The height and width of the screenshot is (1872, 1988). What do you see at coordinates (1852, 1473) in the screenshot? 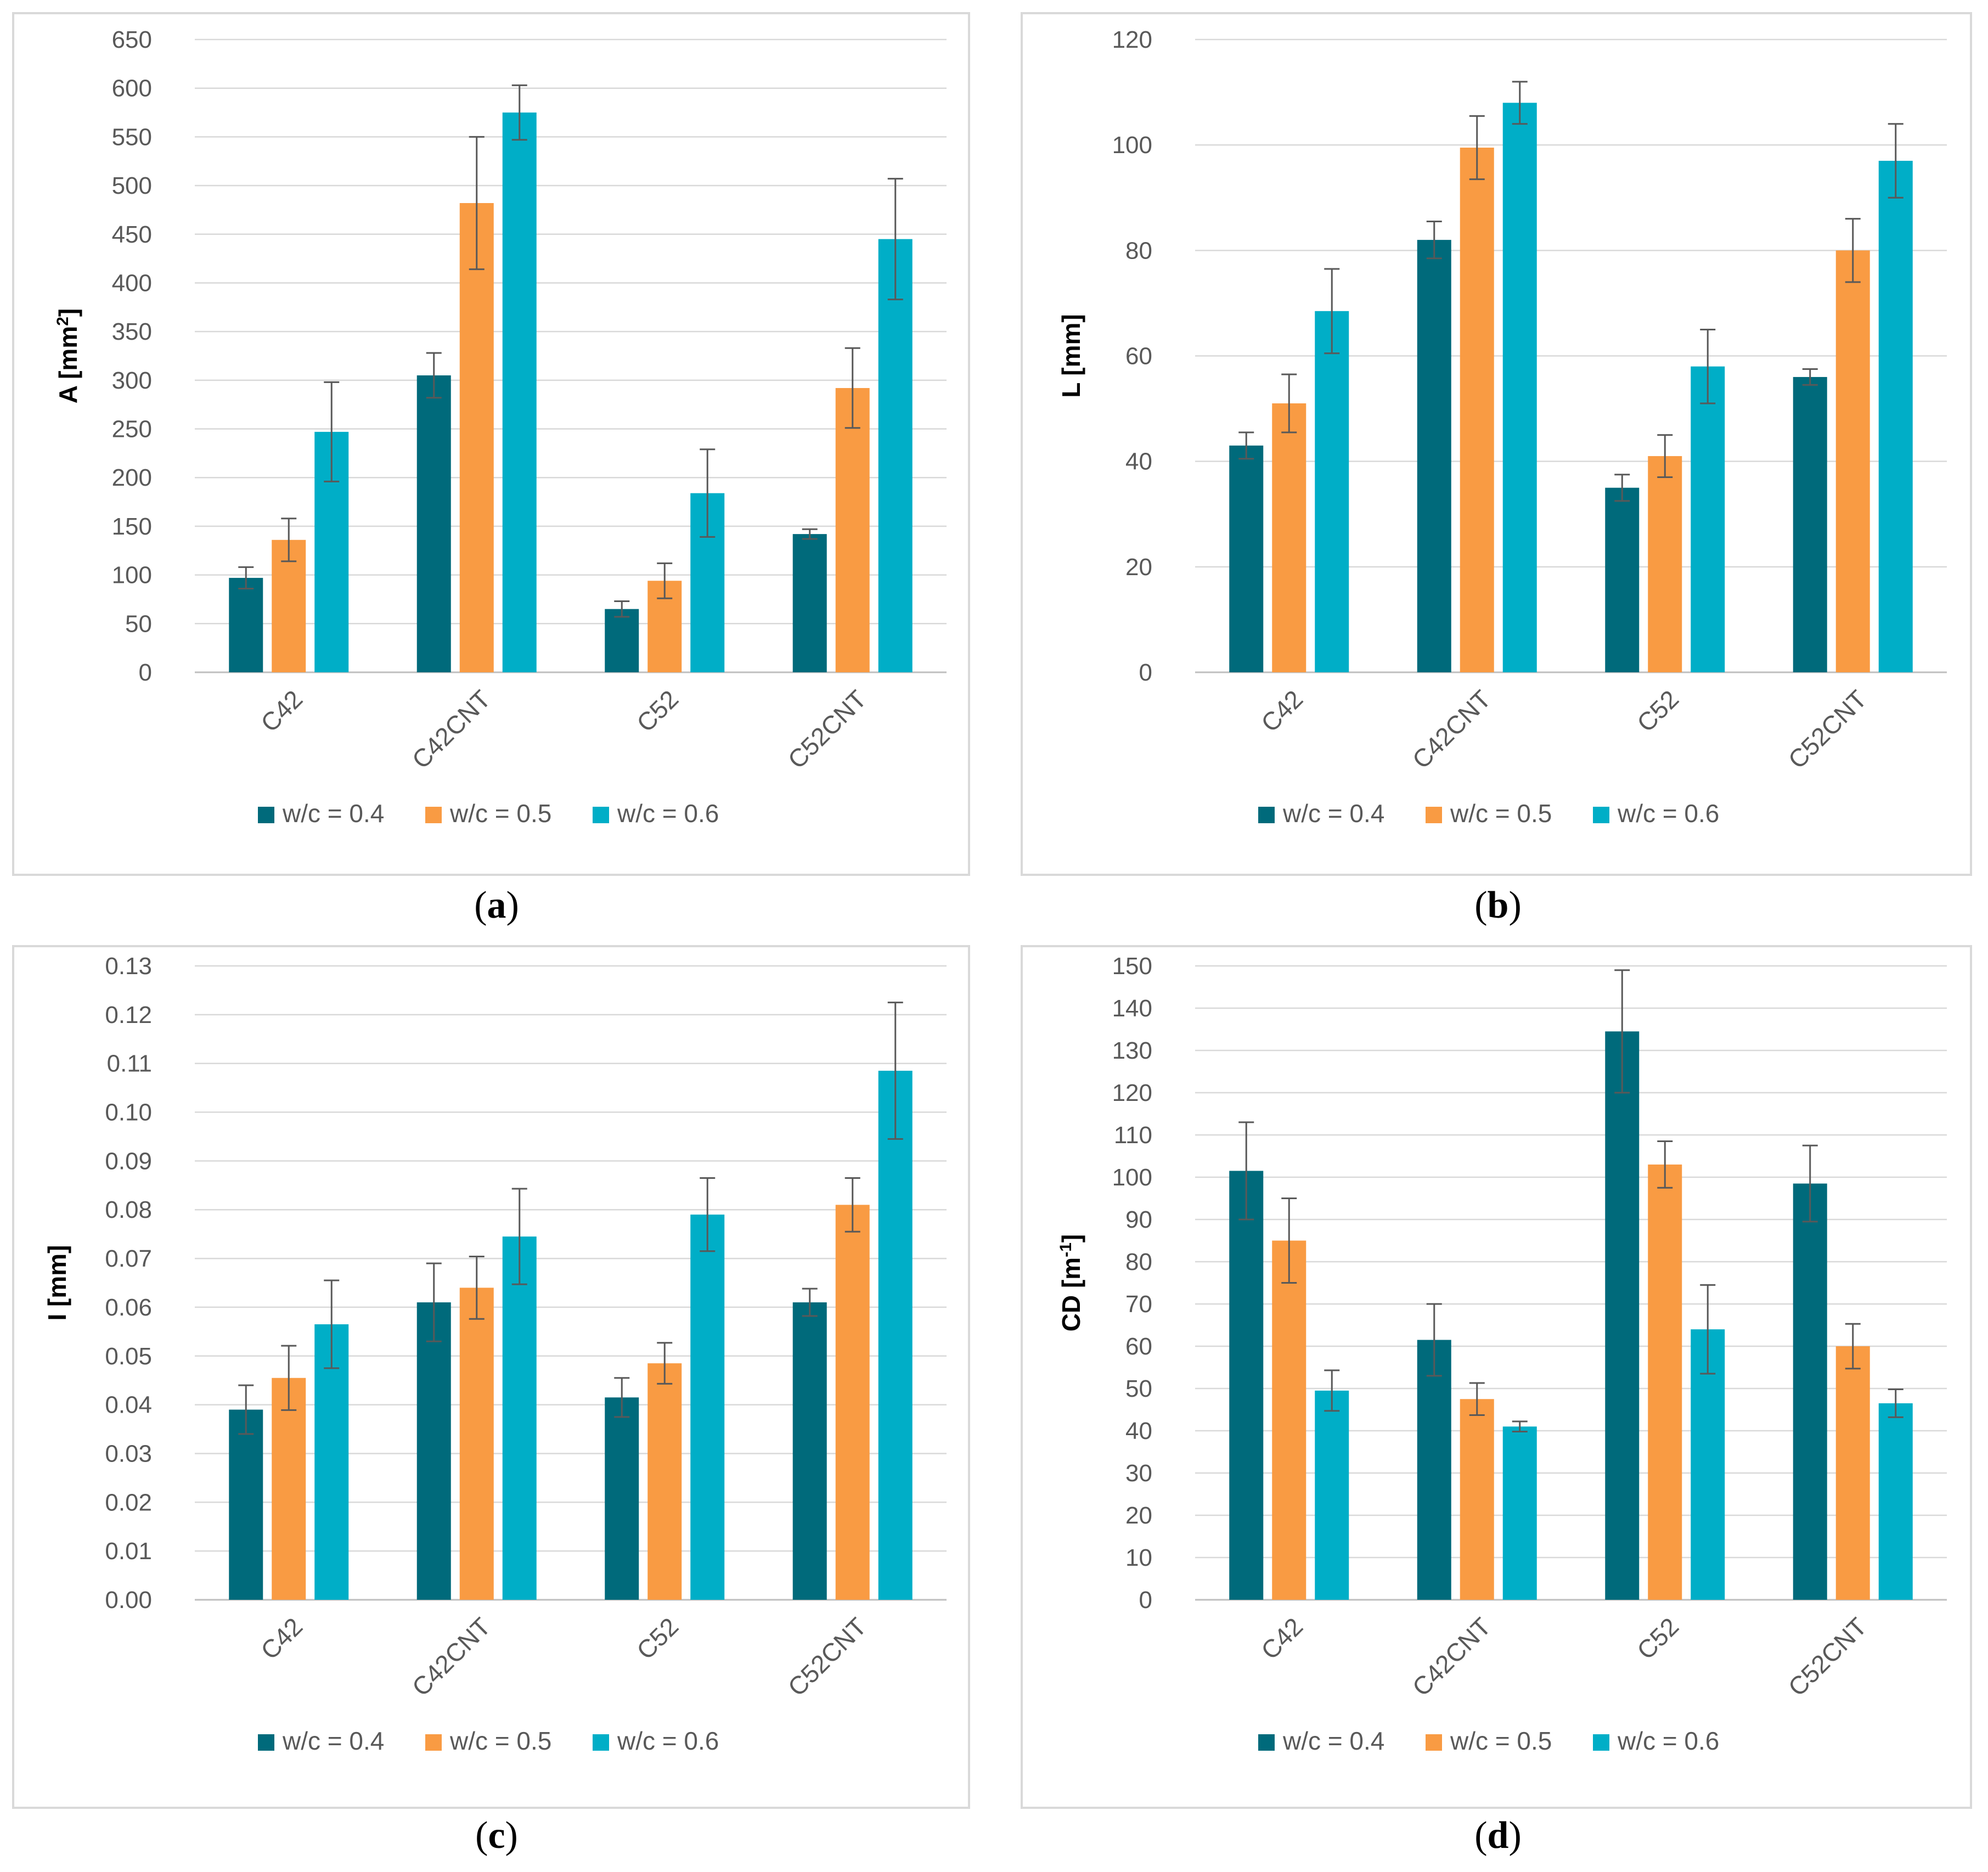
I see `chart-d-bar-C52CNT-s2` at bounding box center [1852, 1473].